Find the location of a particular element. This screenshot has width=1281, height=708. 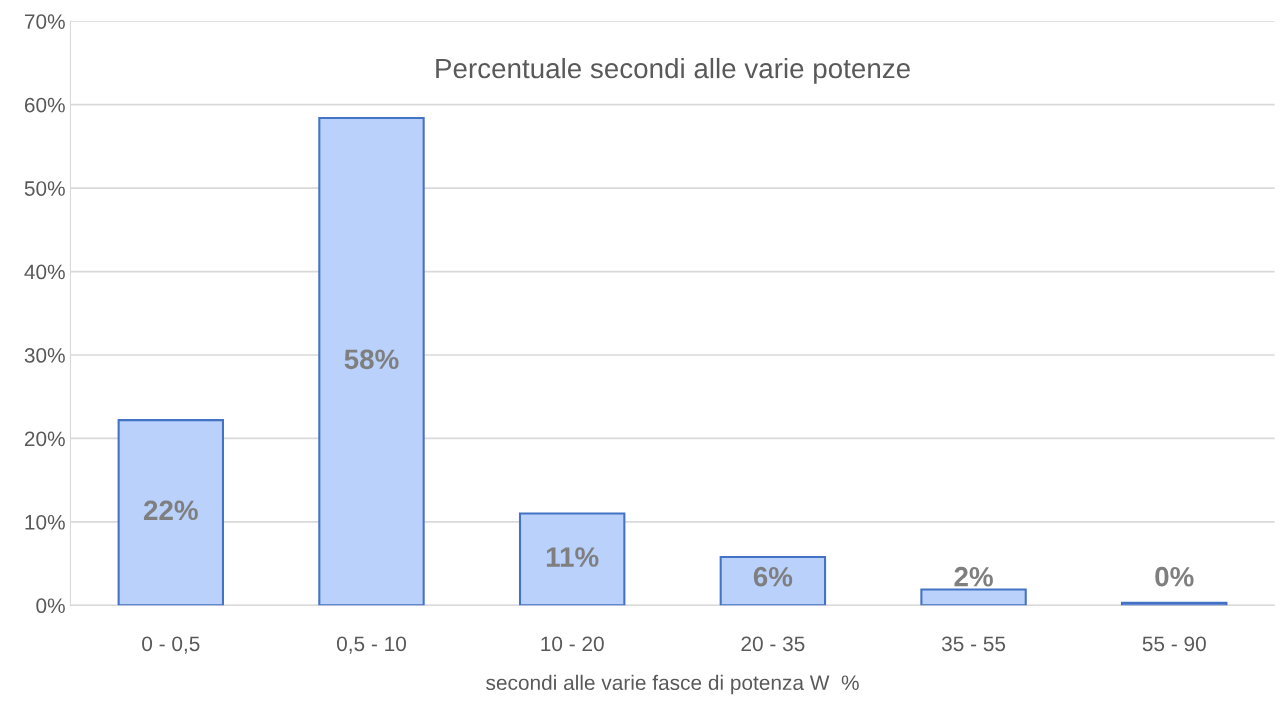

y-tick-label: 0% is located at coordinates (50, 606).